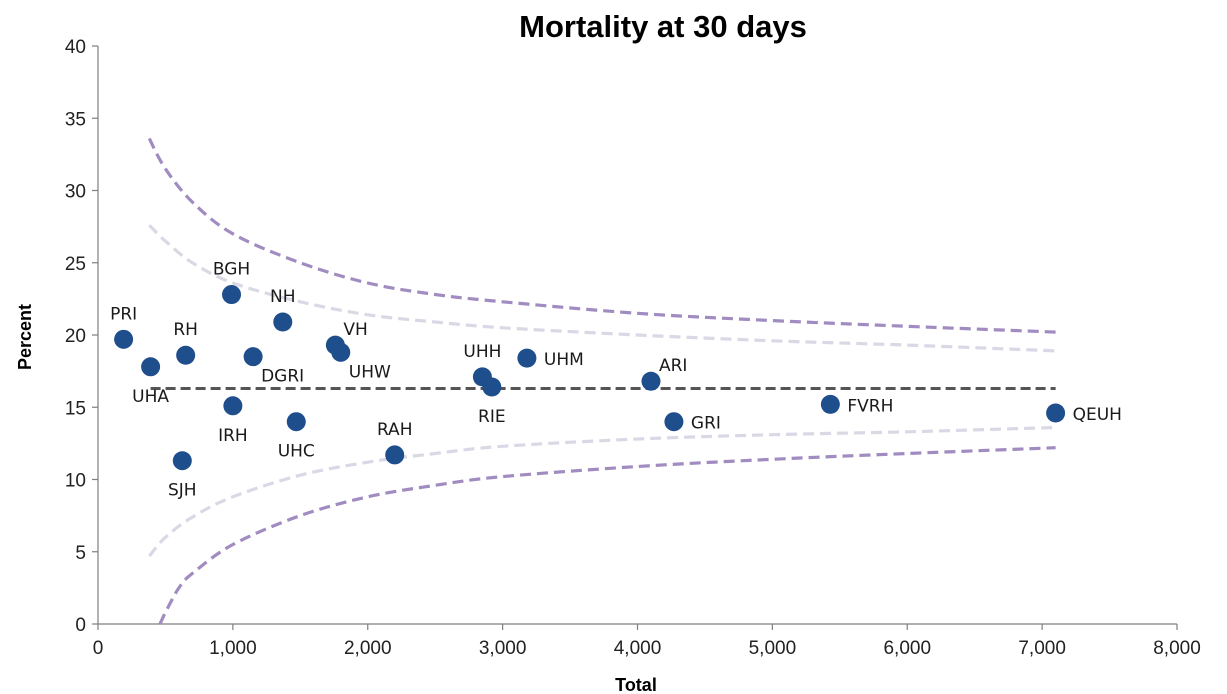 The image size is (1227, 694). I want to click on inner-lower-limit-line, so click(602, 491).